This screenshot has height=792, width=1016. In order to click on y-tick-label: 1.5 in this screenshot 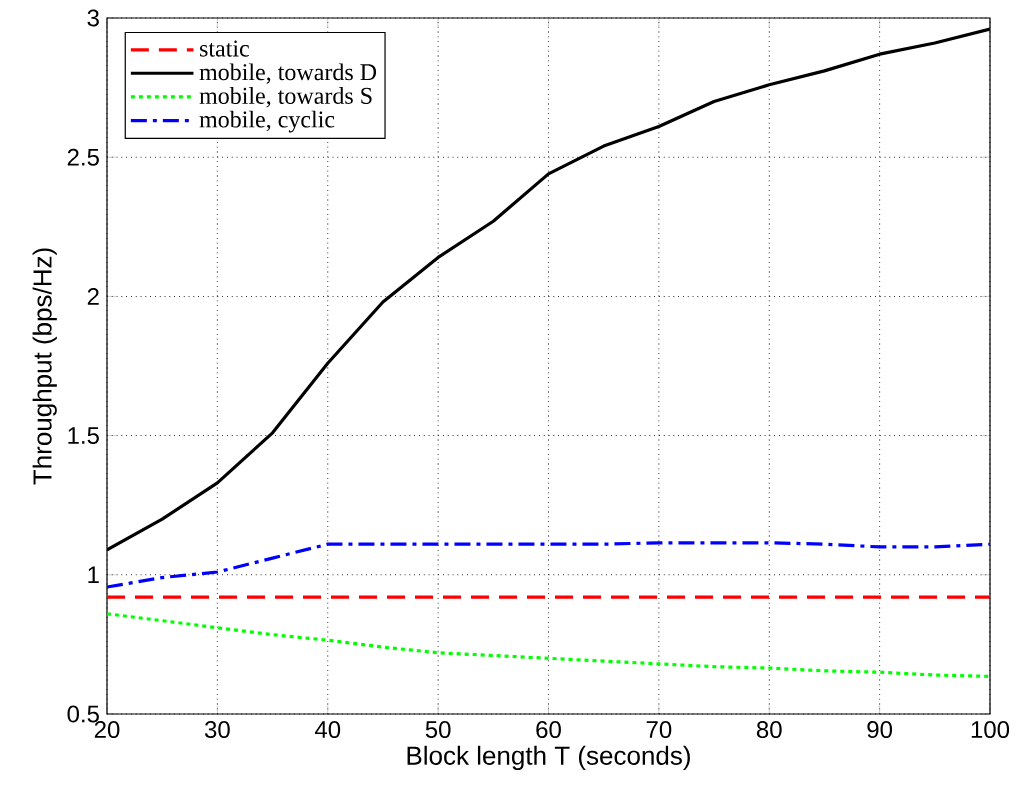, I will do `click(83, 435)`.